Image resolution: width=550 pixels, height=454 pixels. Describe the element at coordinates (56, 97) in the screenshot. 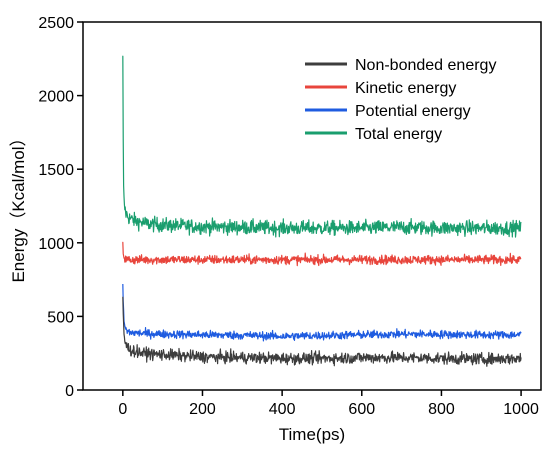

I see `y-tick-label: 2000` at that location.